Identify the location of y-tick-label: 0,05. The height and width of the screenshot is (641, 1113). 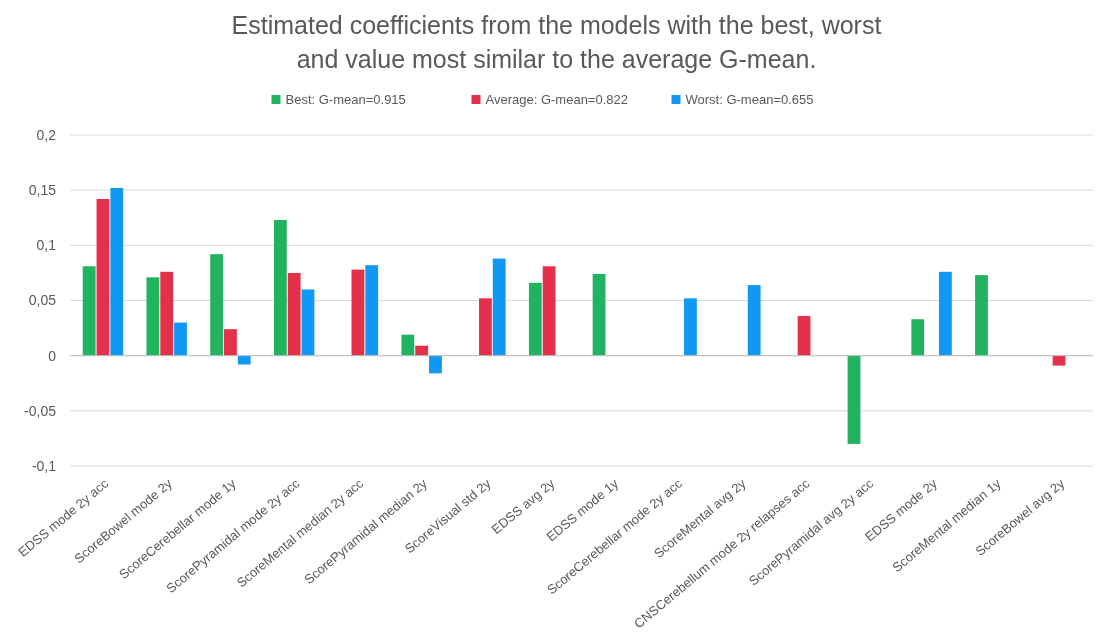
(42, 300).